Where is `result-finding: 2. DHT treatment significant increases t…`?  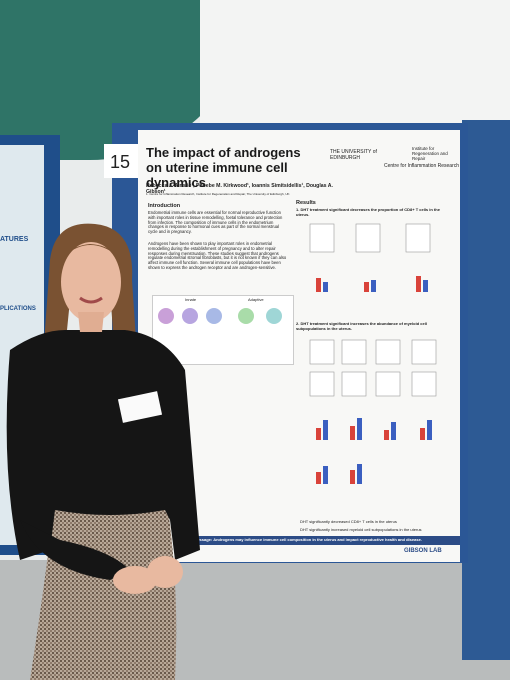
result-finding: 2. DHT treatment significant increases t… is located at coordinates (361, 326).